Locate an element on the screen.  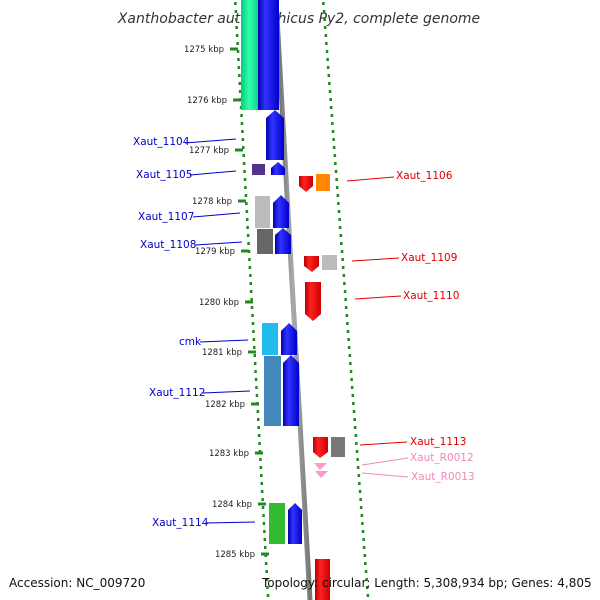
left-dotted-track is located at coordinates (252, 299).